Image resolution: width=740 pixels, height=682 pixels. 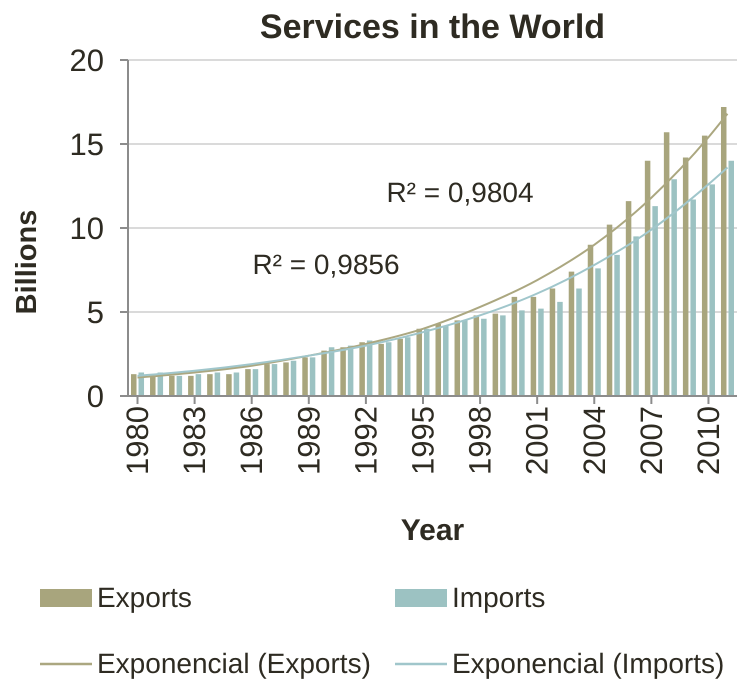 I want to click on x-tick-label: 1980, so click(x=138, y=440).